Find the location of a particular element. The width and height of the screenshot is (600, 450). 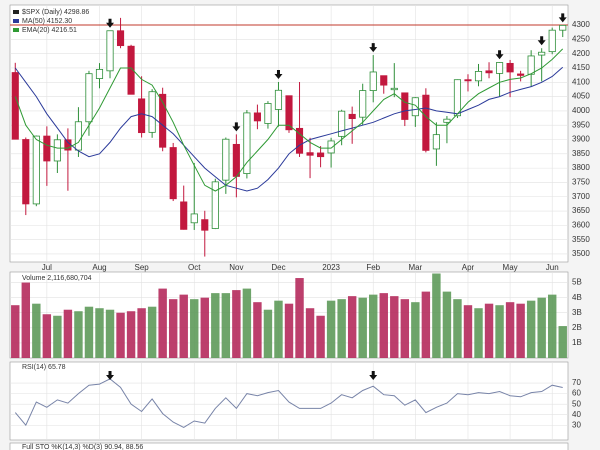

x-tick-label: Nov is located at coordinates (236, 267).